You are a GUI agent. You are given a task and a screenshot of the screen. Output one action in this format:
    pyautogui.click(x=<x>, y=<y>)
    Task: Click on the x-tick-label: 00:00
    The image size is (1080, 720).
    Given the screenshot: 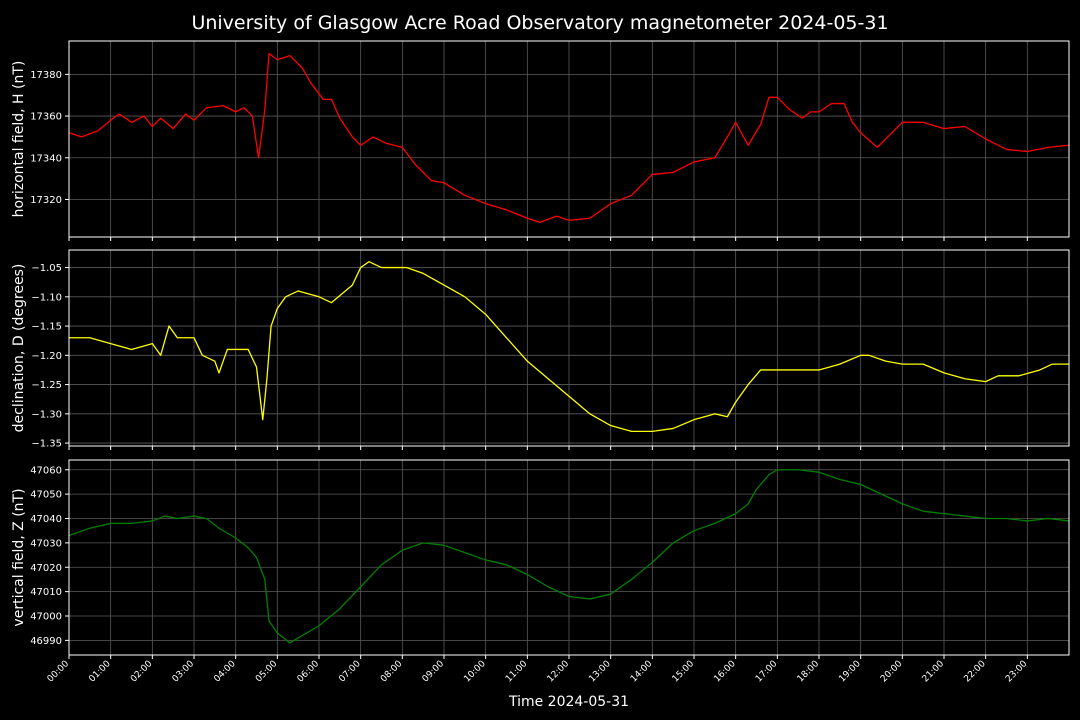 What is the action you would take?
    pyautogui.click(x=59, y=672)
    